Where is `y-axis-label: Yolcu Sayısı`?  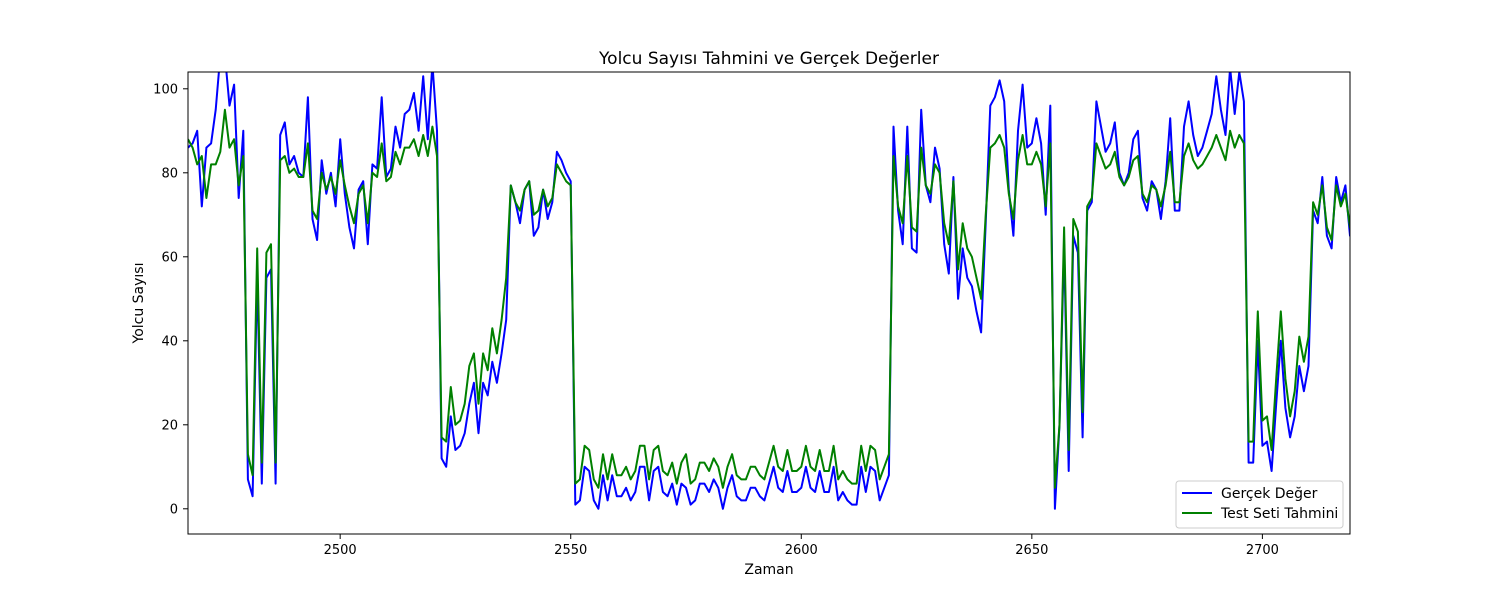
y-axis-label: Yolcu Sayısı is located at coordinates (139, 304).